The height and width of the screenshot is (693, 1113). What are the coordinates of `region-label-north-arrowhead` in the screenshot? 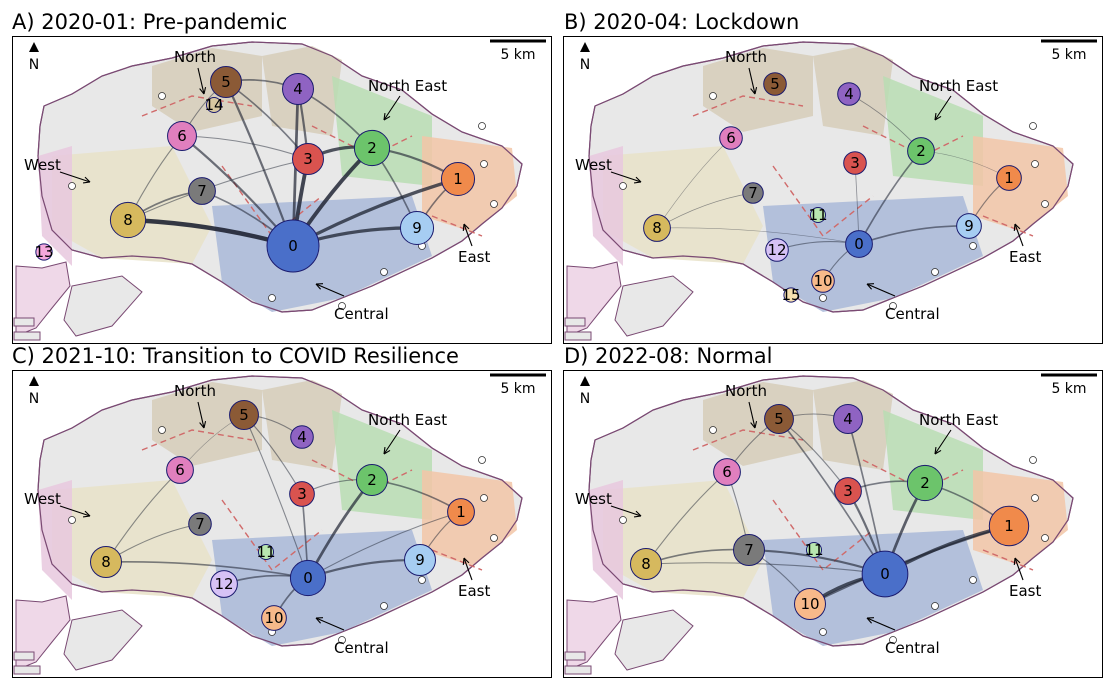 It's located at (754, 425).